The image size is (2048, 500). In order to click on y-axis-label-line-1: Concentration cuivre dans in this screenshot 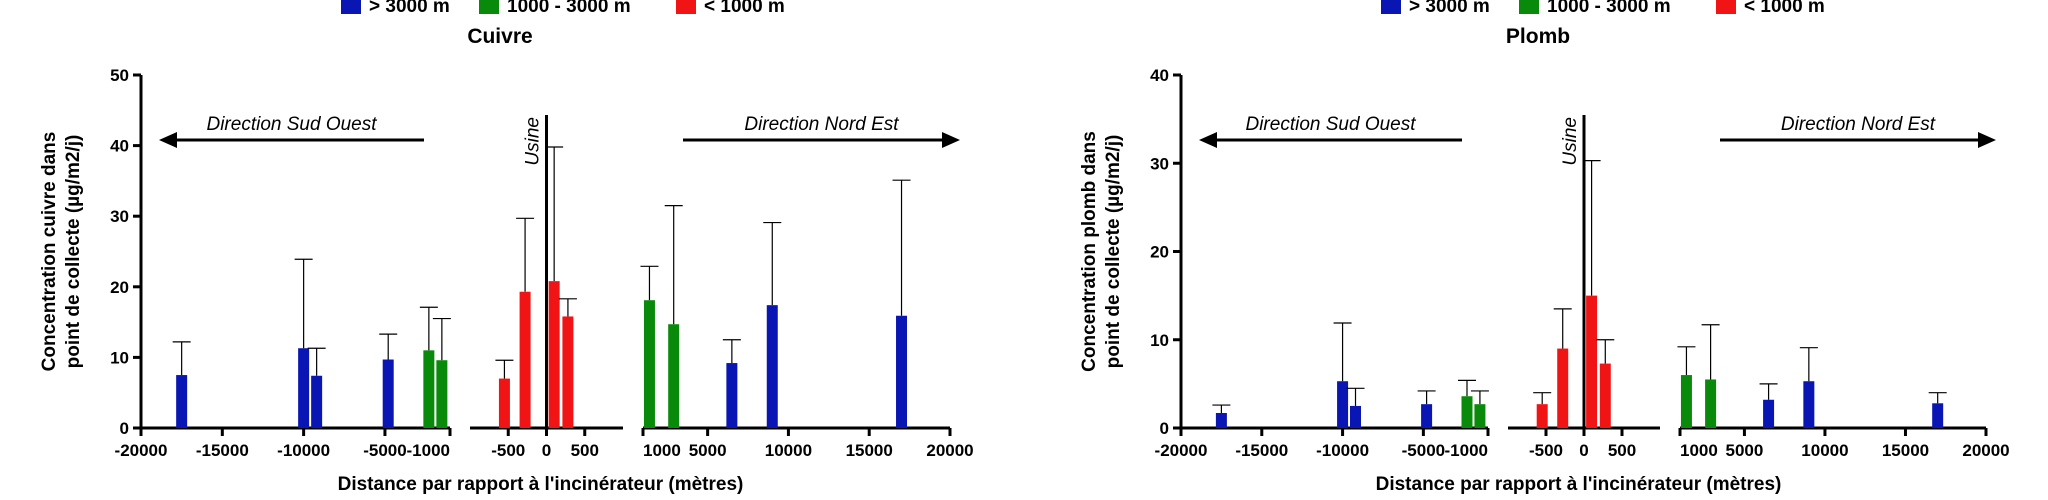, I will do `click(49, 252)`.